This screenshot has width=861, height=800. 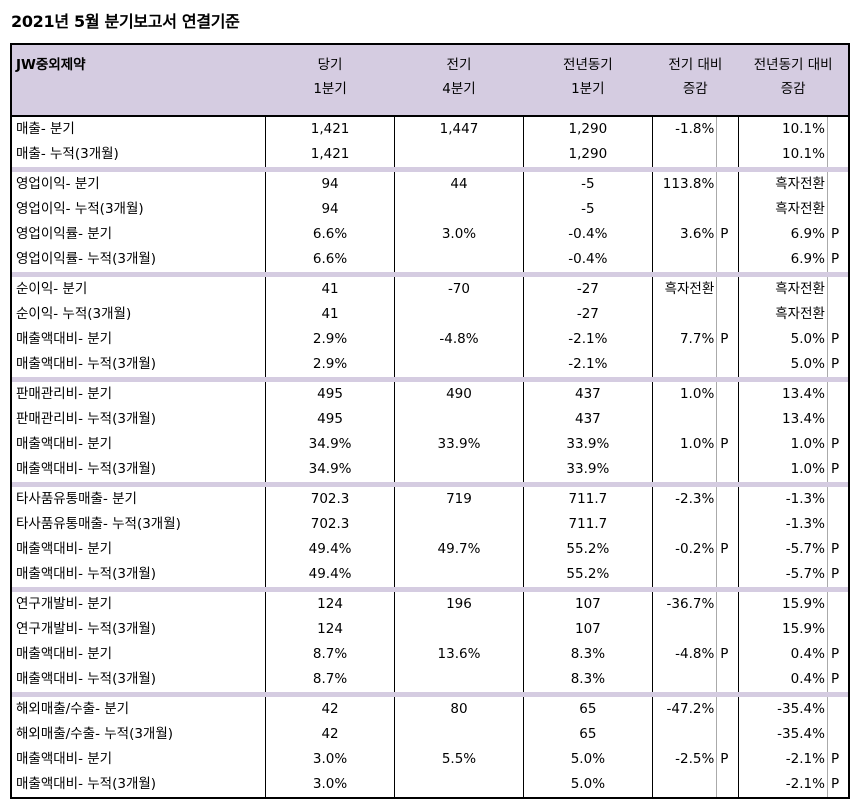 I want to click on previous-quarter-value: 5.5%, so click(x=459, y=759).